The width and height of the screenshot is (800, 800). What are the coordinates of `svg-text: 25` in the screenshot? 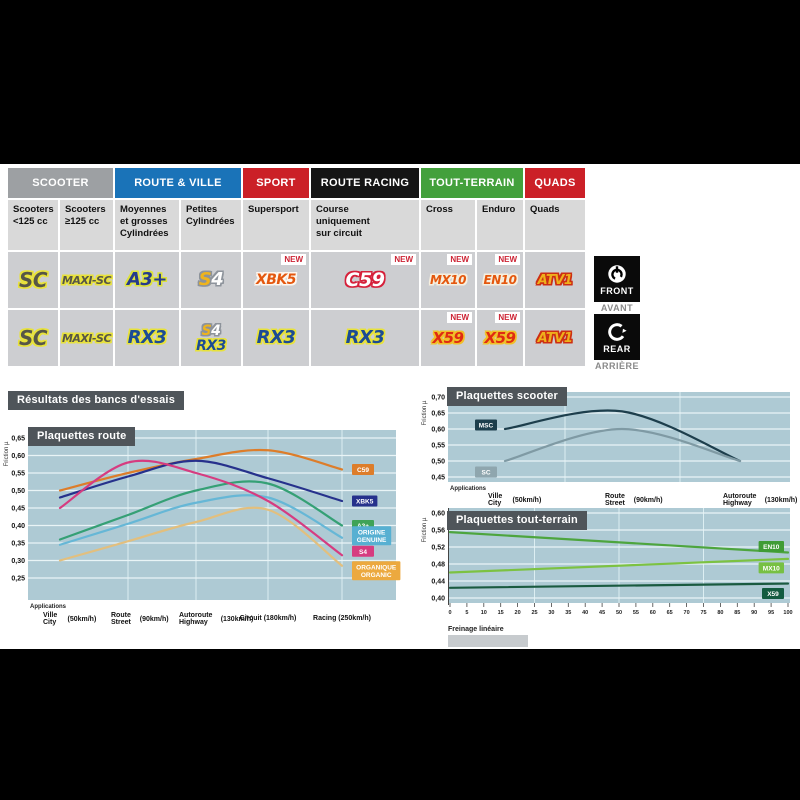 It's located at (534, 613).